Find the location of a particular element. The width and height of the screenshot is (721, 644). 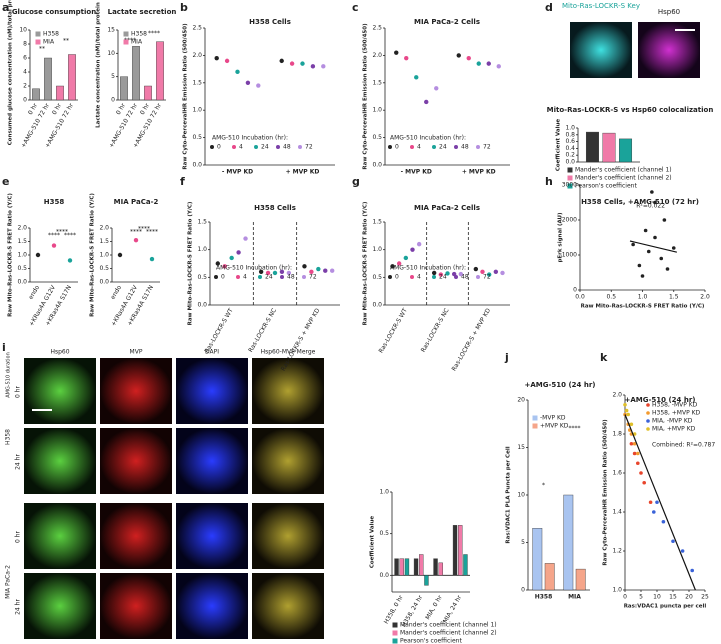

x-tick-label: - MVP KD is located at coordinates (237, 172).